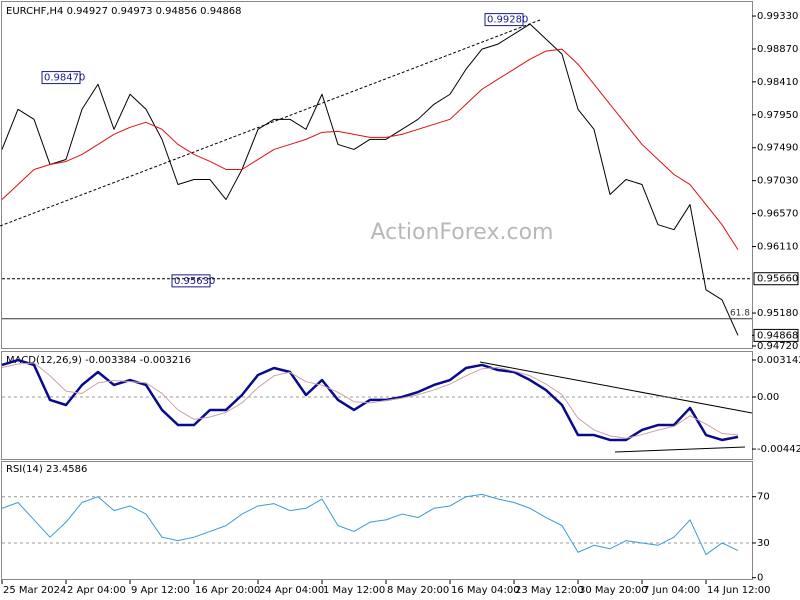  What do you see at coordinates (777, 82) in the screenshot?
I see `y-tick-label: 0.98410` at bounding box center [777, 82].